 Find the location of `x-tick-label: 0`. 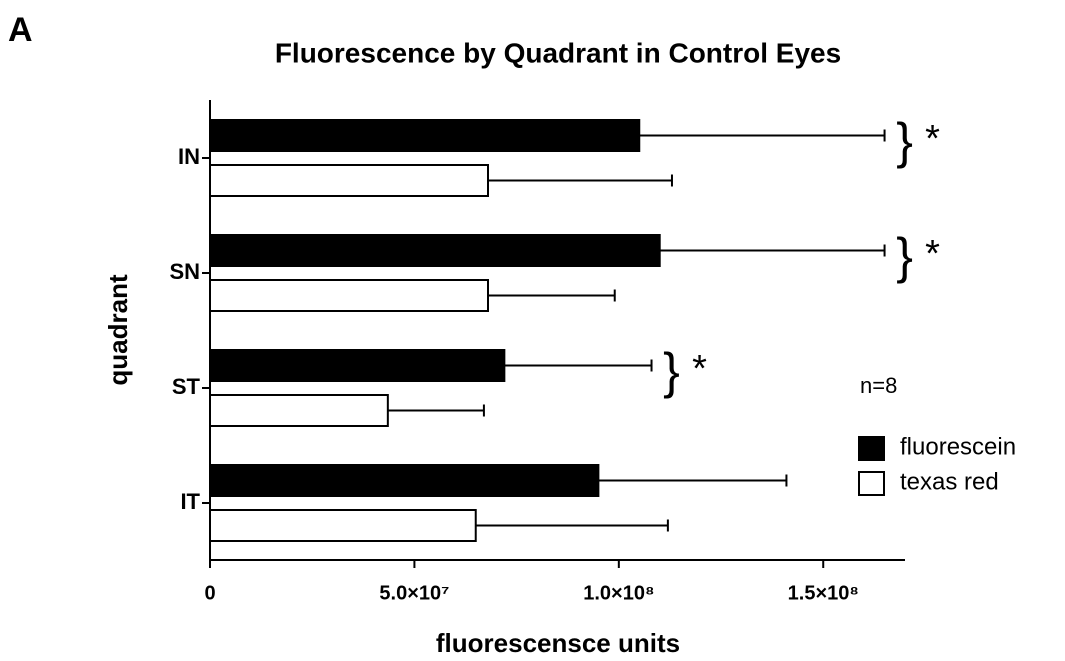

x-tick-label: 0 is located at coordinates (209, 593).